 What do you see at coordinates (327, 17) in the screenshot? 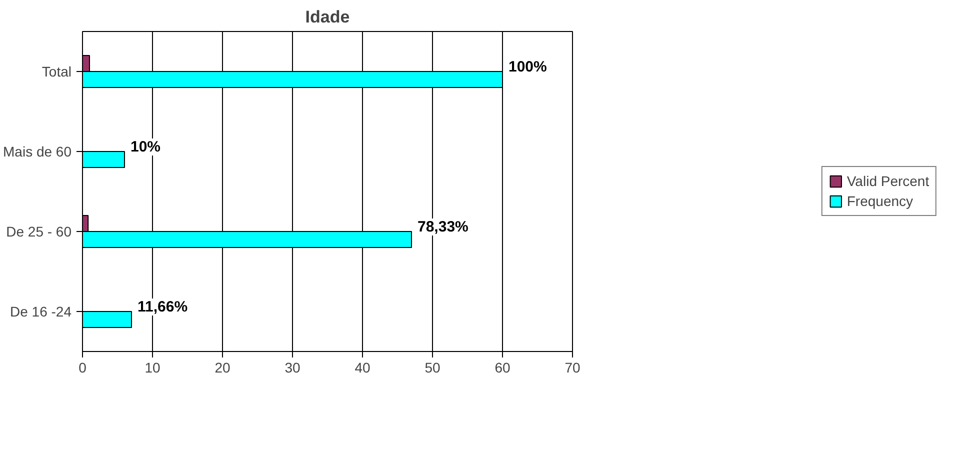
I see `chart-title: Idade` at bounding box center [327, 17].